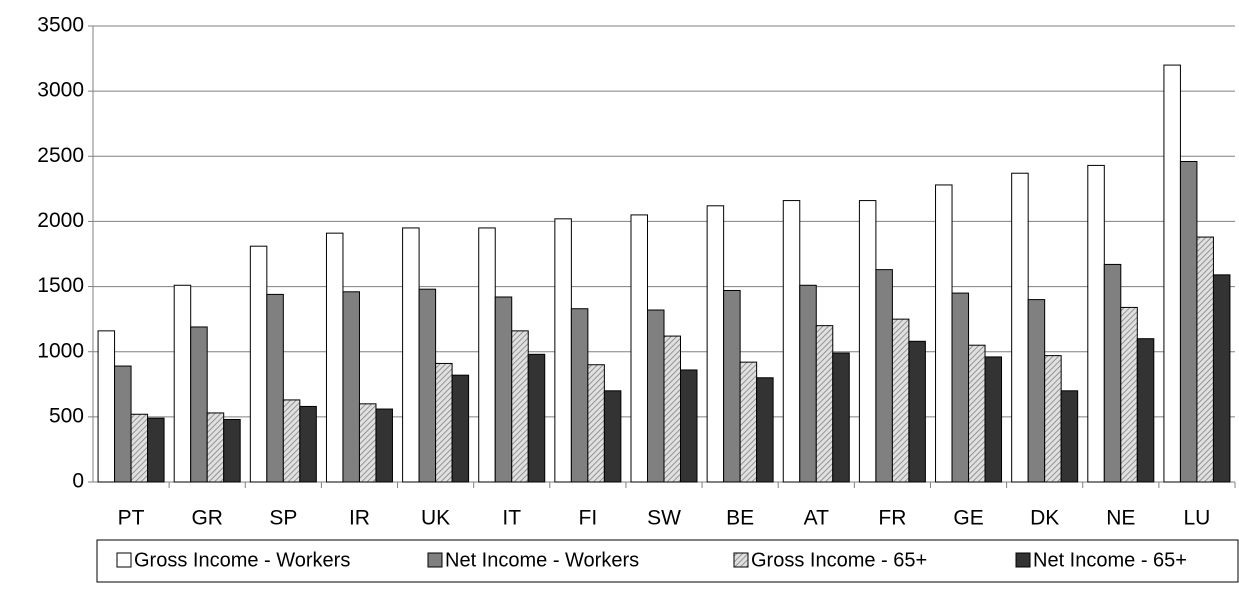 Image resolution: width=1239 pixels, height=615 pixels. What do you see at coordinates (542, 560) in the screenshot?
I see `legend-text: Net Income - Workers` at bounding box center [542, 560].